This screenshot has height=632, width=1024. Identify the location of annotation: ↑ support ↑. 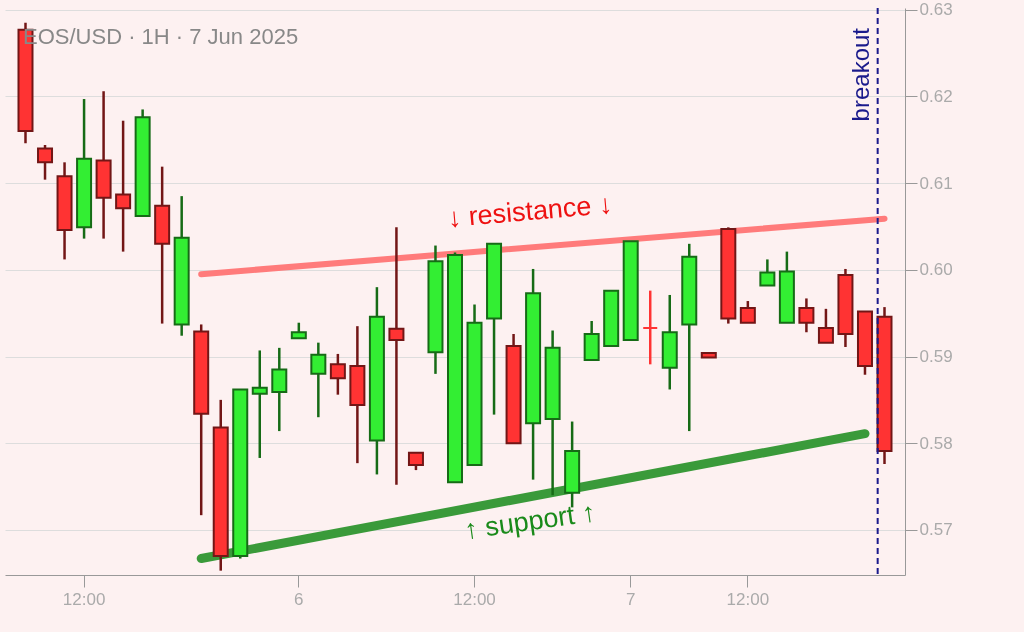
(530, 521).